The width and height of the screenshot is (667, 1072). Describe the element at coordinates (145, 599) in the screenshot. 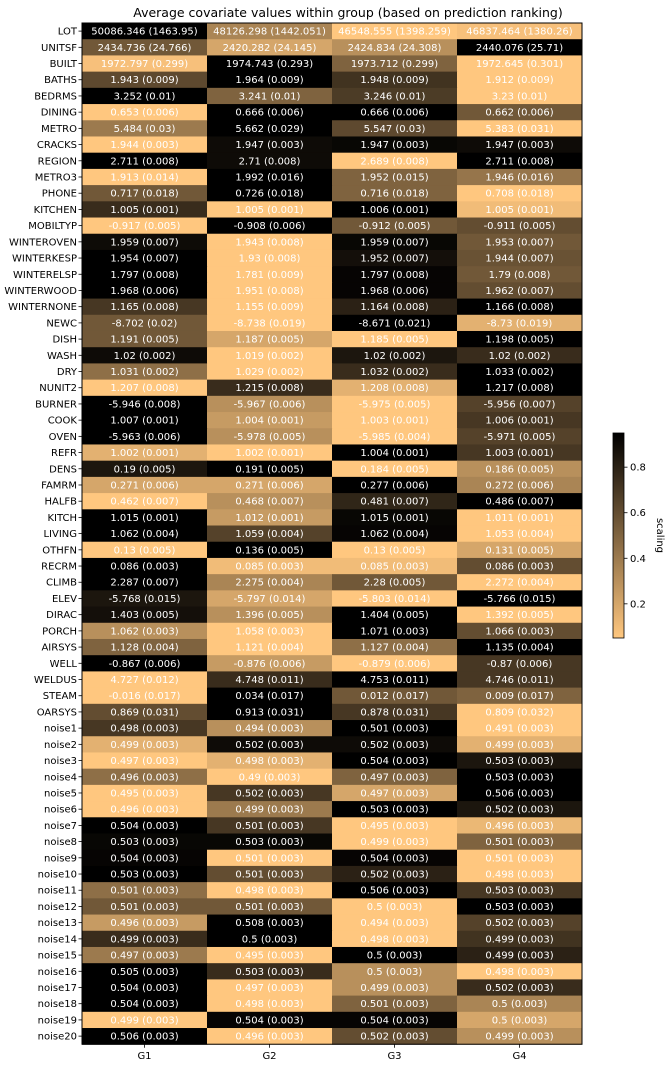

I see `cell-label-ELEV-G1: -5.768 (0.015)` at that location.